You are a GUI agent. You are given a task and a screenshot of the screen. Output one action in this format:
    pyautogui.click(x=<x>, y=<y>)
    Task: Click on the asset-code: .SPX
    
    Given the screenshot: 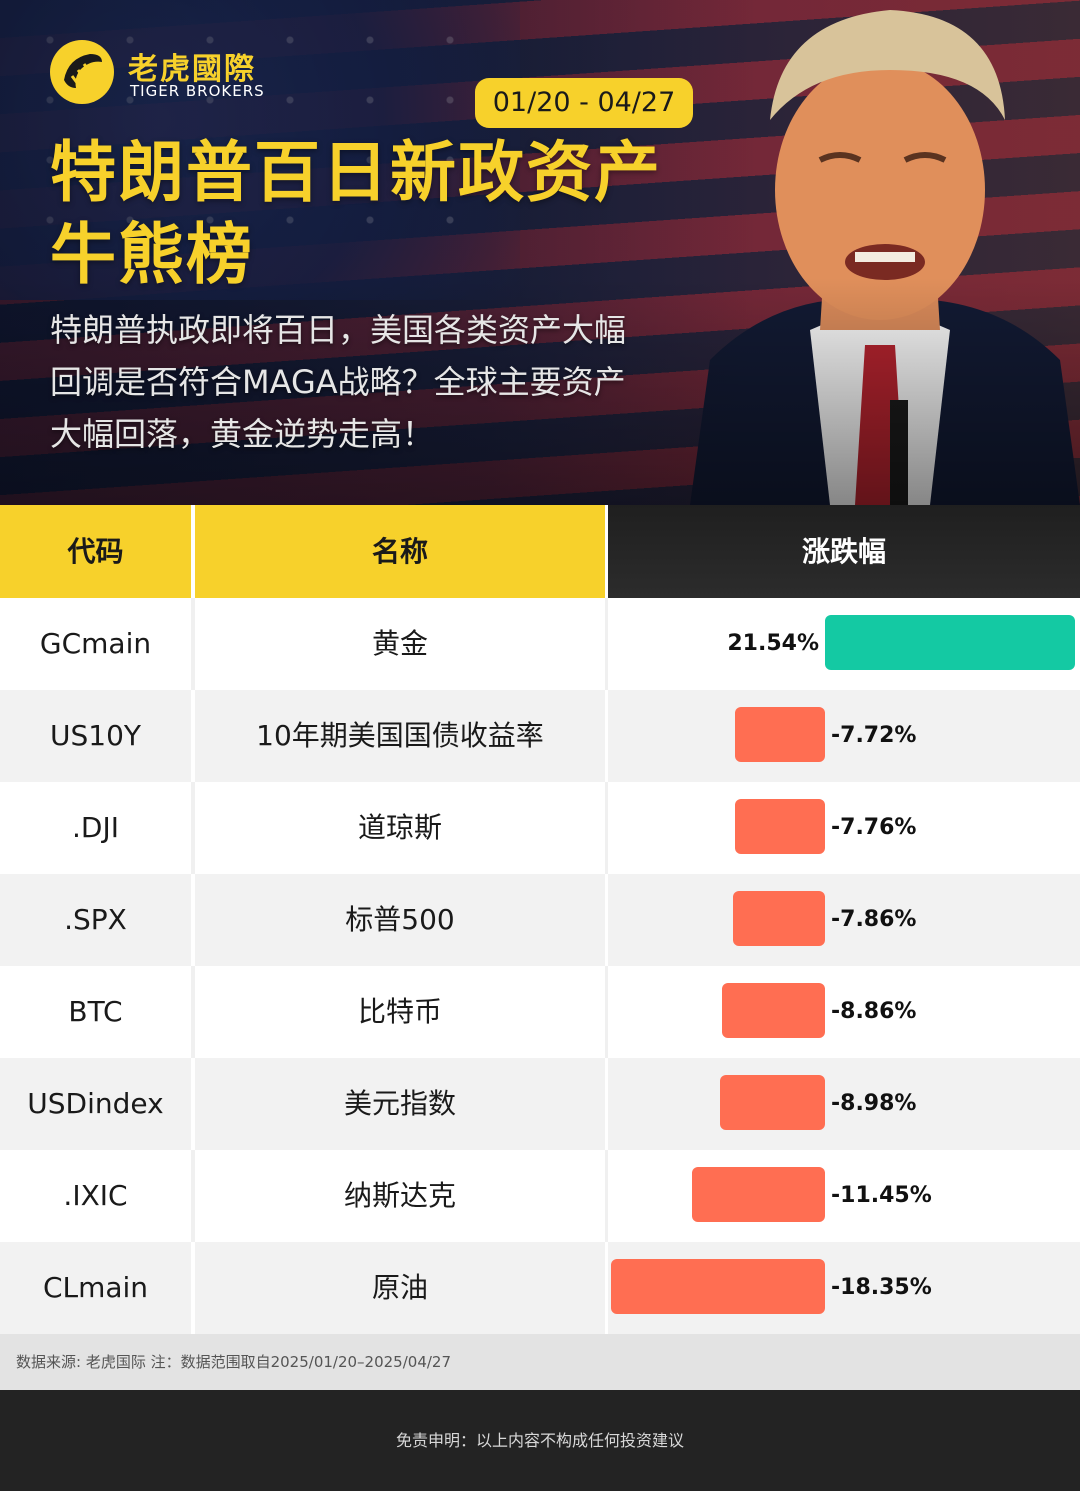 What is the action you would take?
    pyautogui.click(x=95, y=919)
    